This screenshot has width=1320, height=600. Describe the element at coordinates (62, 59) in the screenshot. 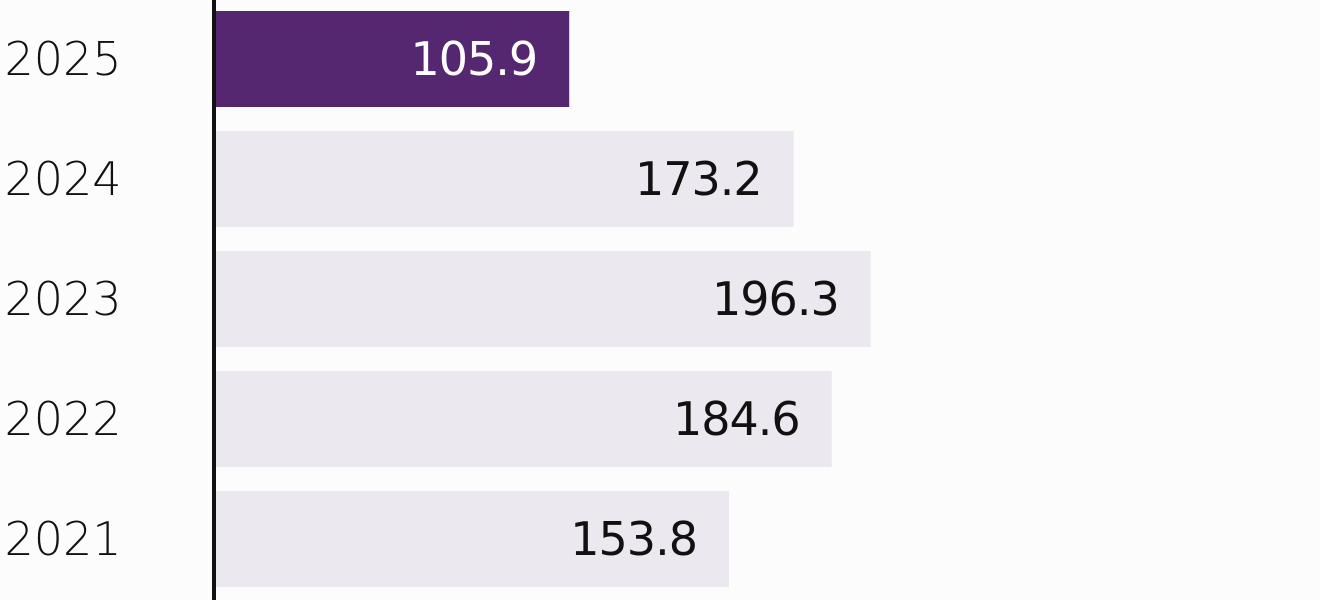

I see `category-label-2025: 2025` at that location.